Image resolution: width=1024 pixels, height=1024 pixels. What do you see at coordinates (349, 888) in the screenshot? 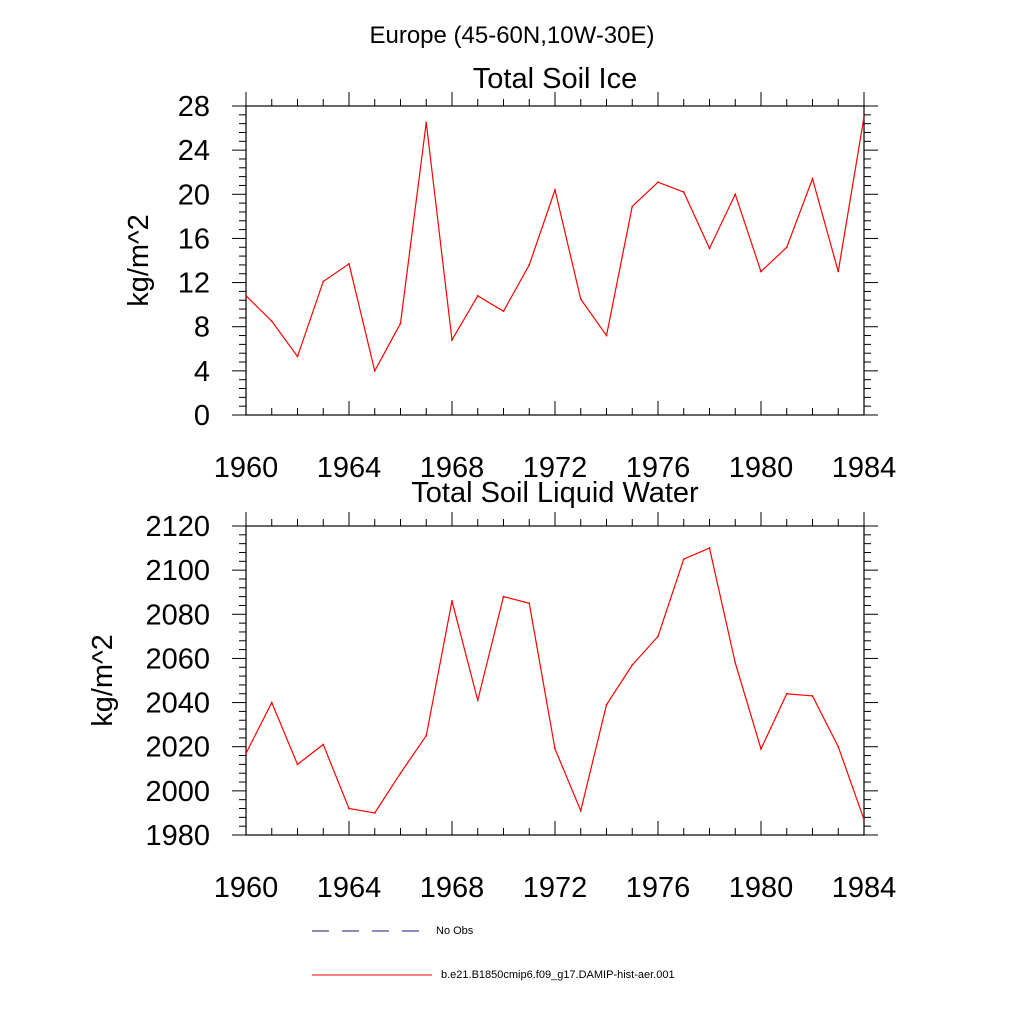
I see `soil-liquid-water-x-tick-label: 1964` at bounding box center [349, 888].